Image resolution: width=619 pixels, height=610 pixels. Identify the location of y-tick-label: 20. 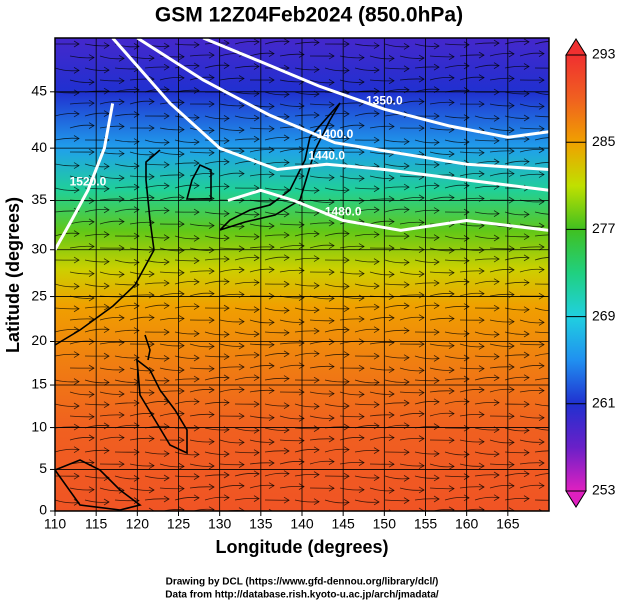
(39, 340).